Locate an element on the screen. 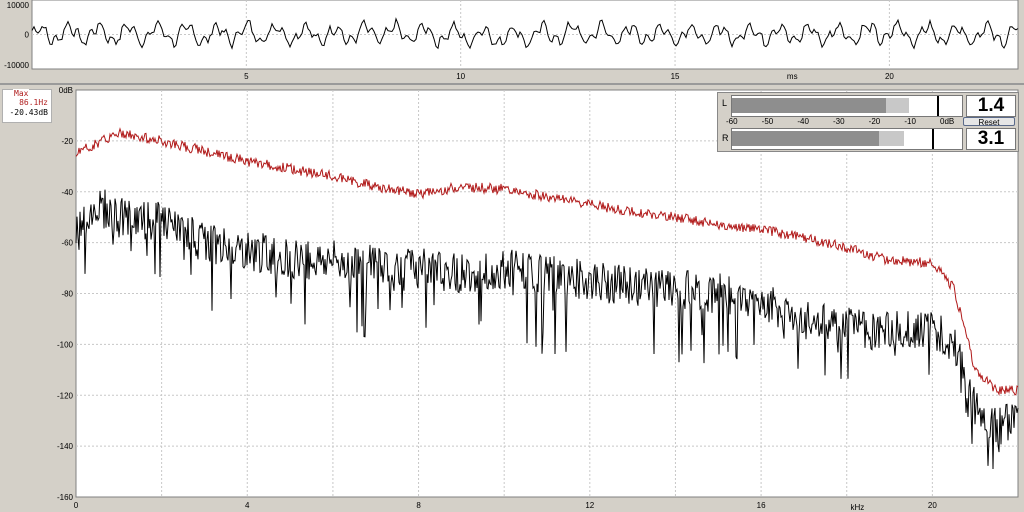 The image size is (1024, 512). meter-scale-label: -20 is located at coordinates (874, 121).